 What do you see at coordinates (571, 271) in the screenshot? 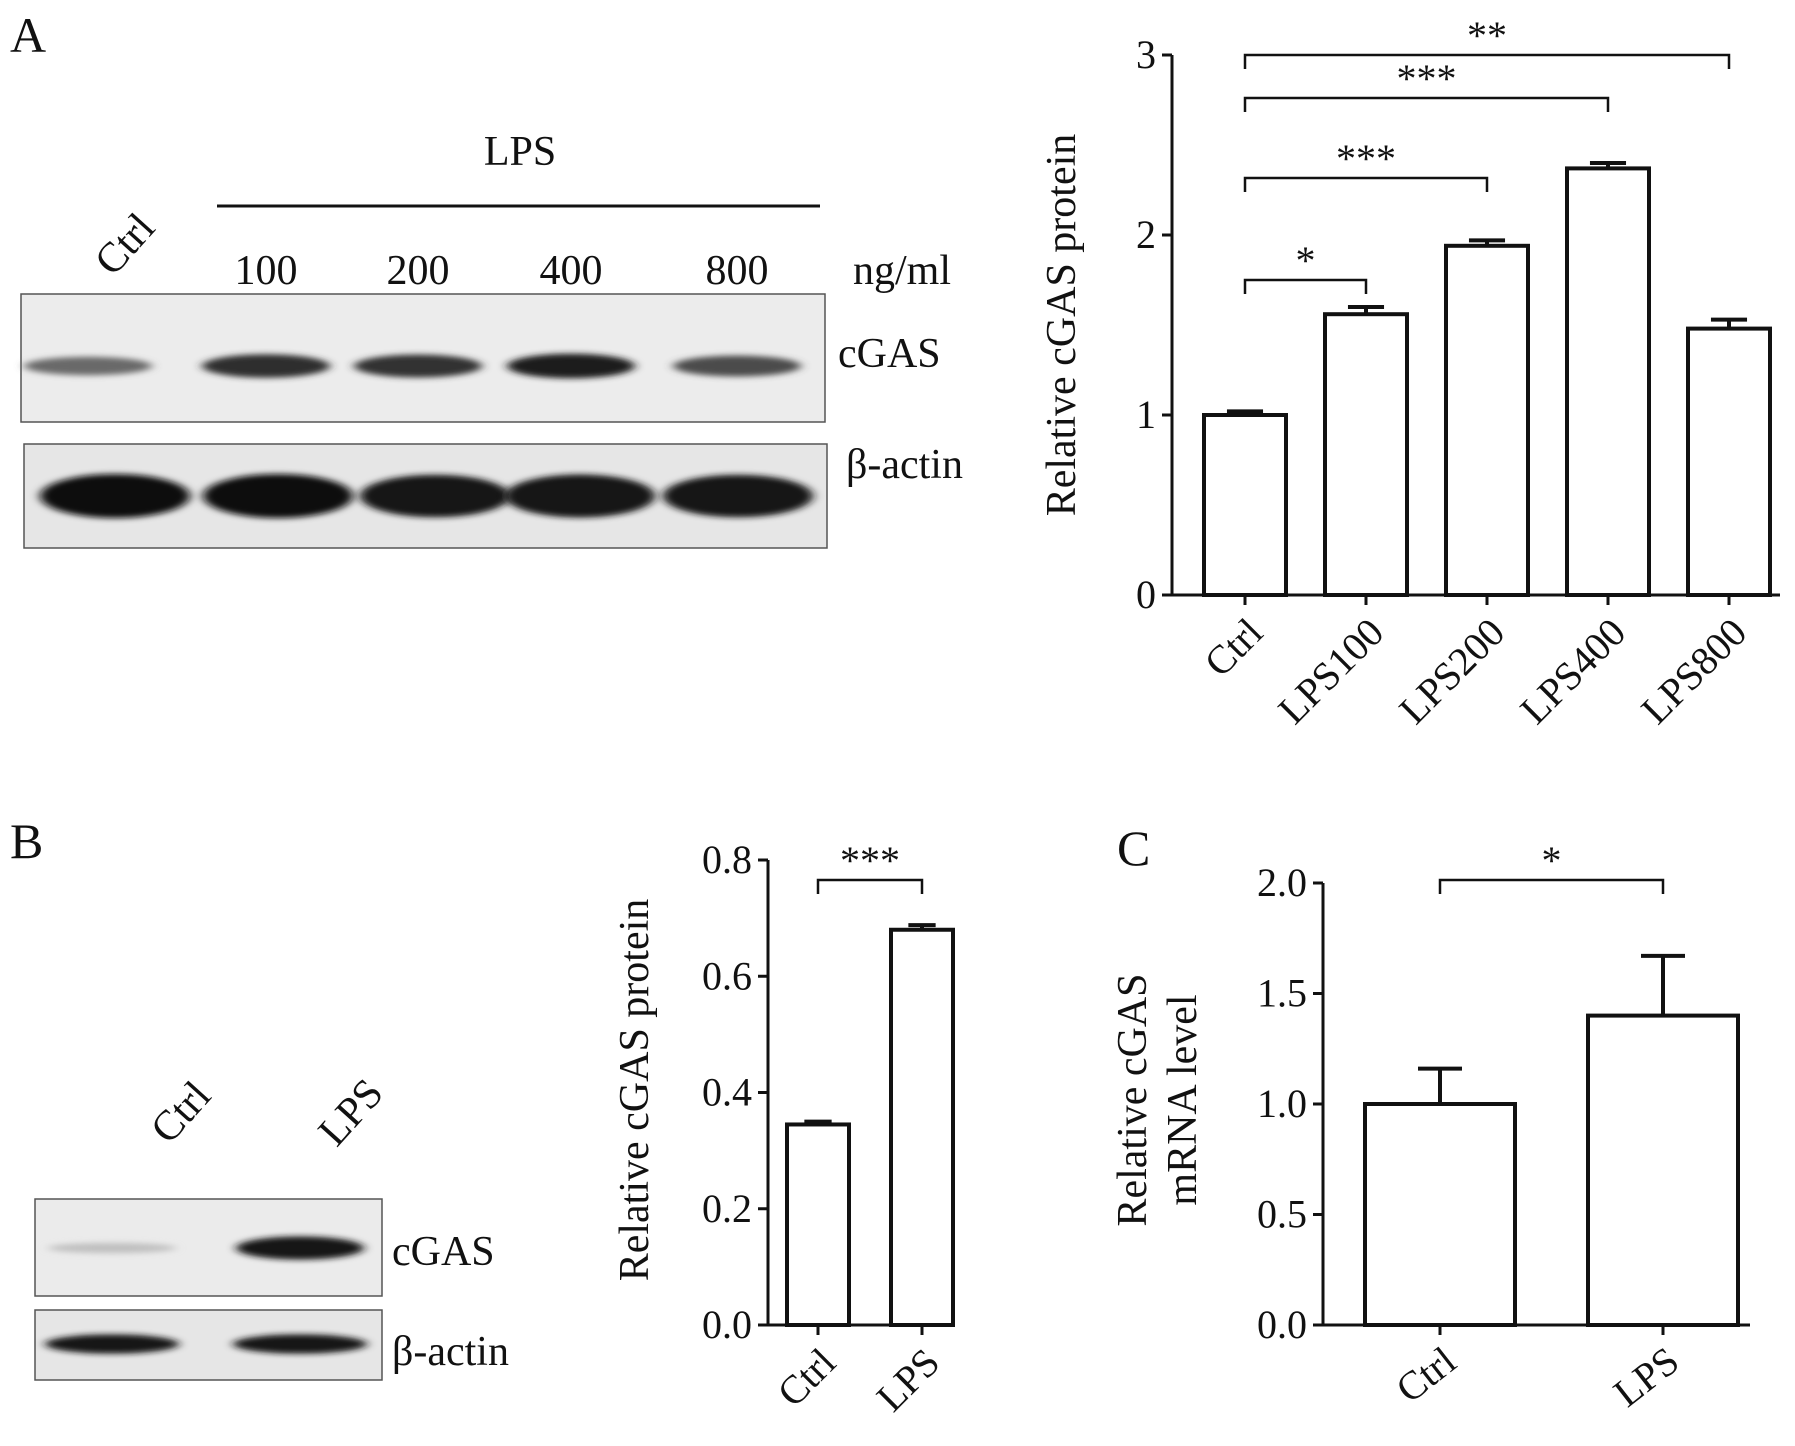
I see `blot-a-lane-label-400: 400` at bounding box center [571, 271].